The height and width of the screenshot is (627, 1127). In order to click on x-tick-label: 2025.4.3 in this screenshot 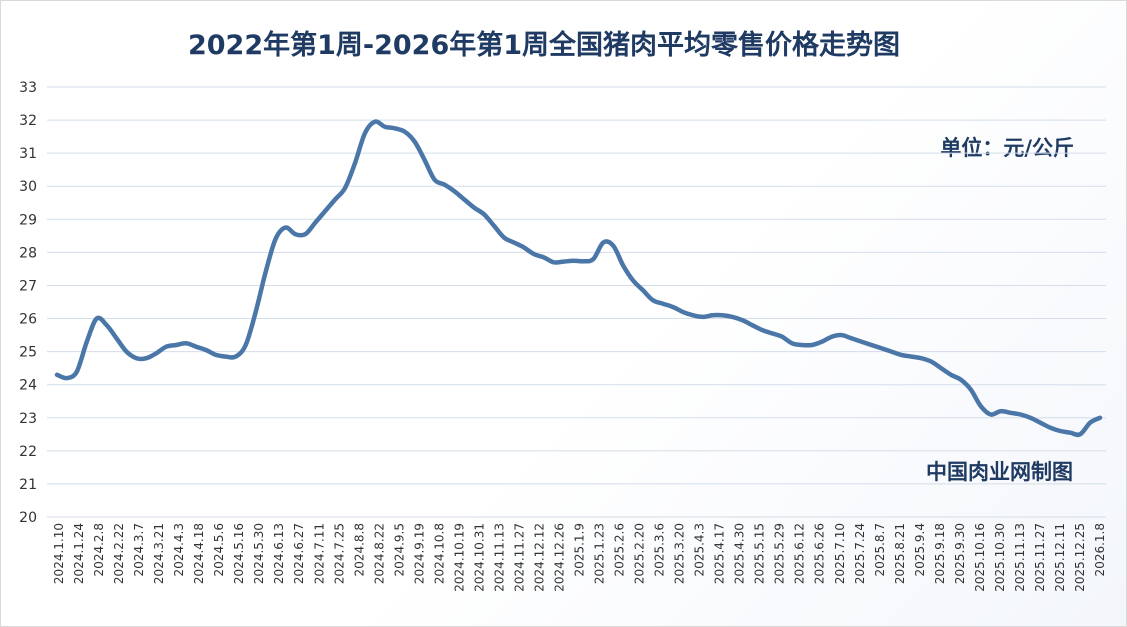, I will do `click(700, 549)`.